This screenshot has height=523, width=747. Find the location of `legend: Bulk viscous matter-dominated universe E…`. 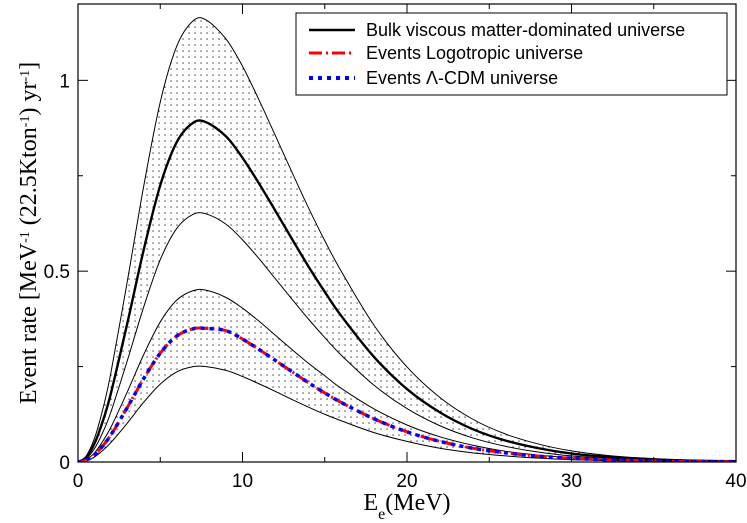

legend: Bulk viscous matter-dominated universe E… is located at coordinates (511, 54).